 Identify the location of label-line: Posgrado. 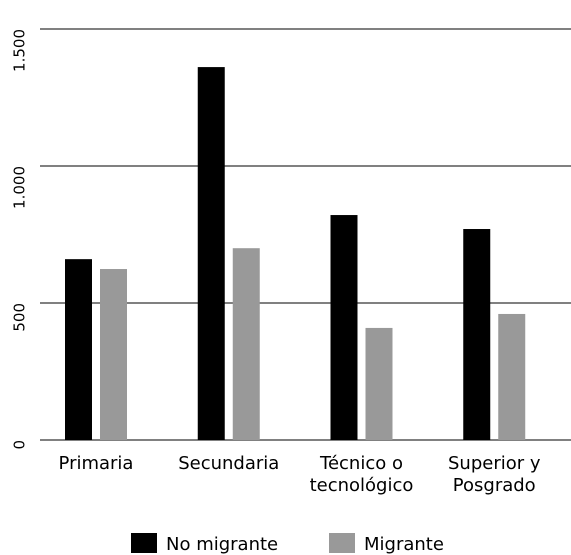
(494, 485).